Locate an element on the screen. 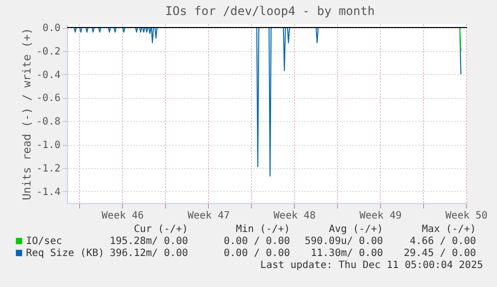 The width and height of the screenshot is (497, 287). text: Cur (-/+) is located at coordinates (161, 229).